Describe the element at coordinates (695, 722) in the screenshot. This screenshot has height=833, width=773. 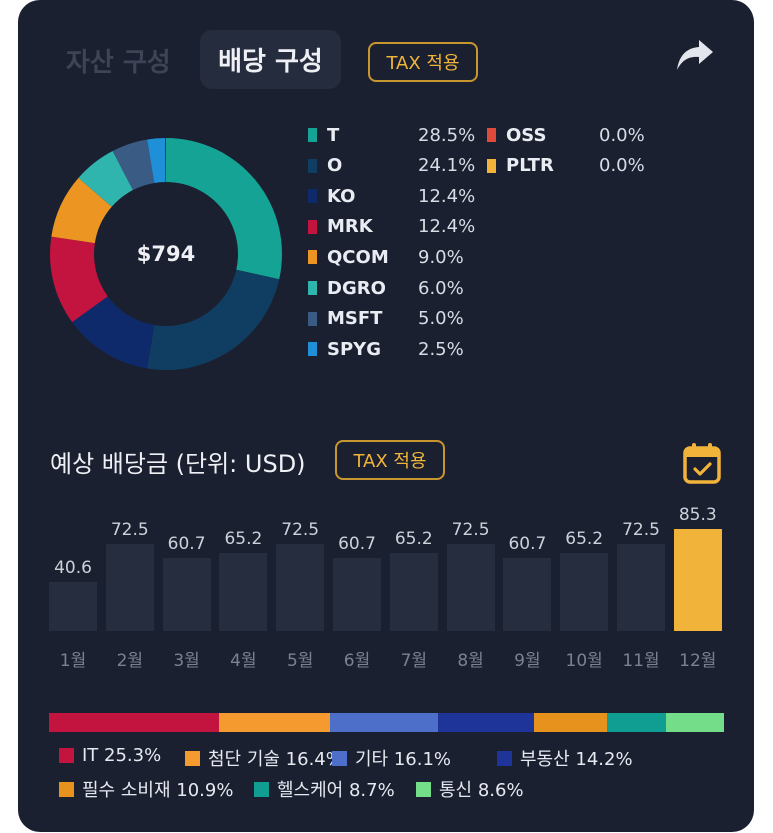
I see `sector-segment-통신` at that location.